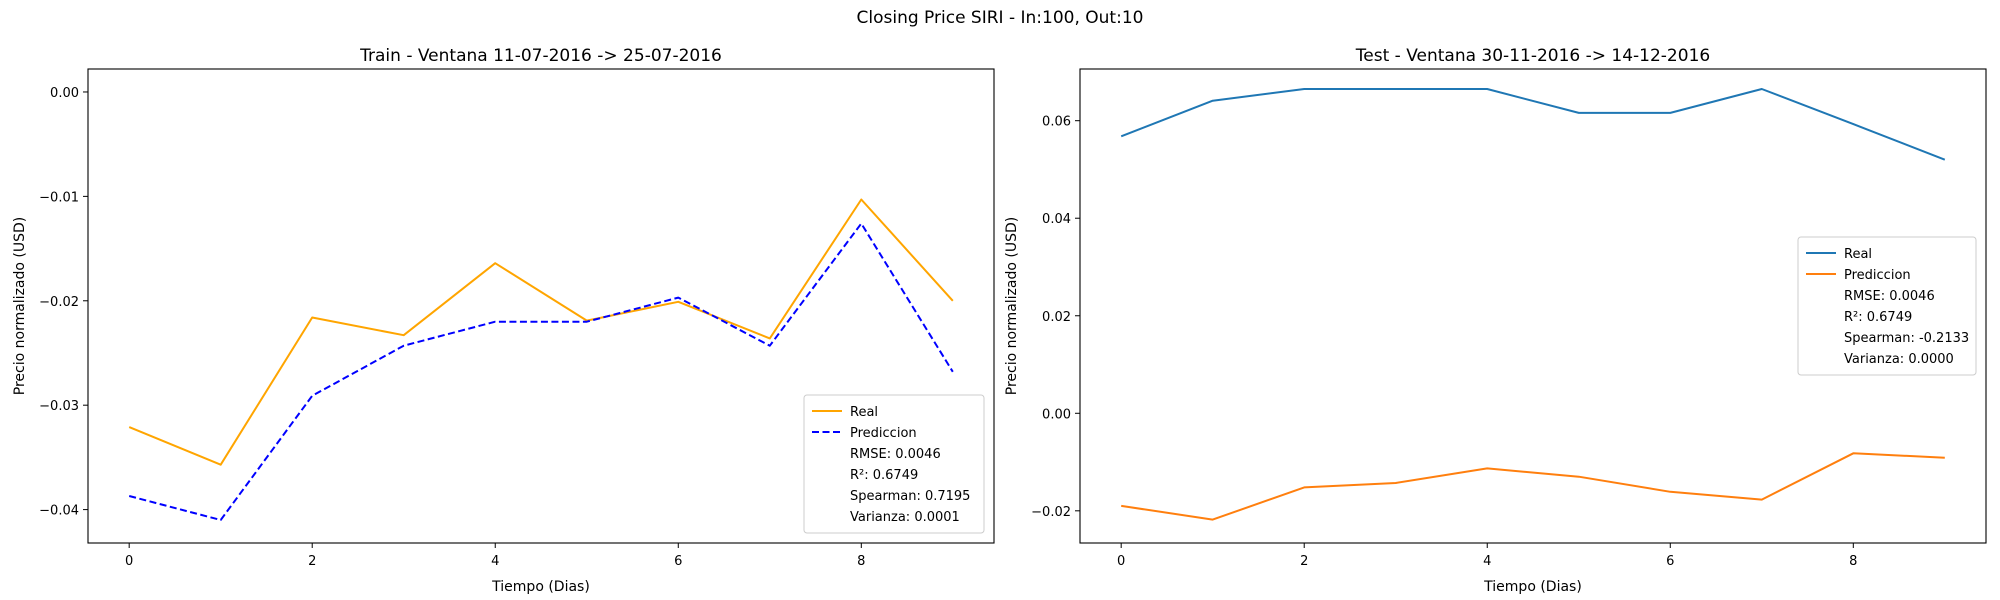  Describe the element at coordinates (59, 406) in the screenshot. I see `y-tick-label: −0.03` at that location.